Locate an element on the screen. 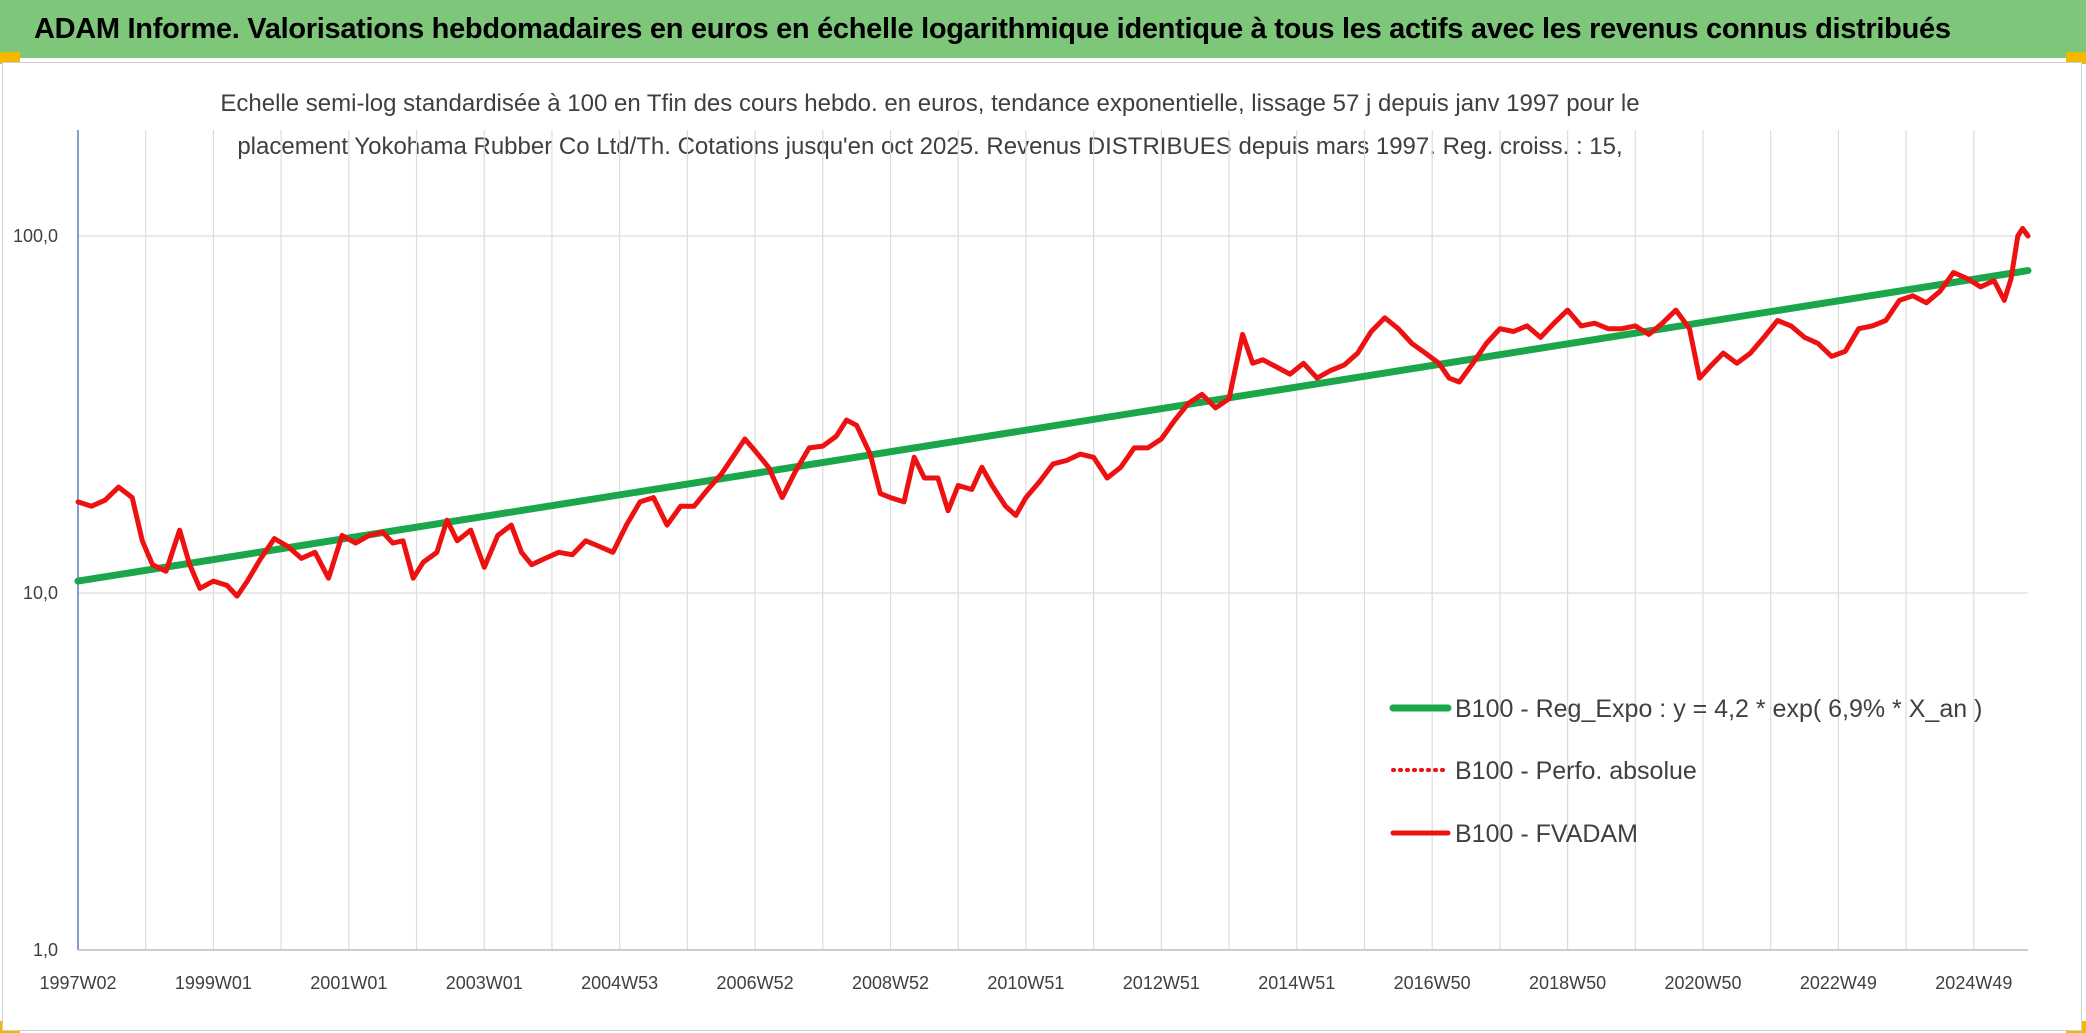 This screenshot has width=2086, height=1033. x-tick-label: 2006W52 is located at coordinates (755, 983).